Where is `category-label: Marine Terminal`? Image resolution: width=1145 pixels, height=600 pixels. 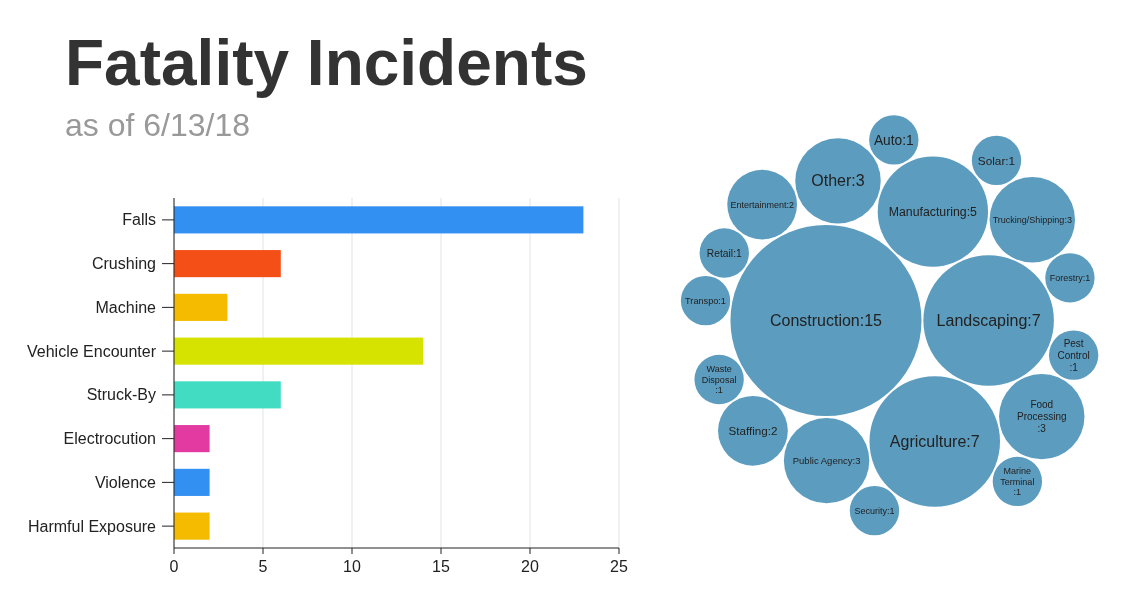 category-label: Marine Terminal is located at coordinates (1017, 476).